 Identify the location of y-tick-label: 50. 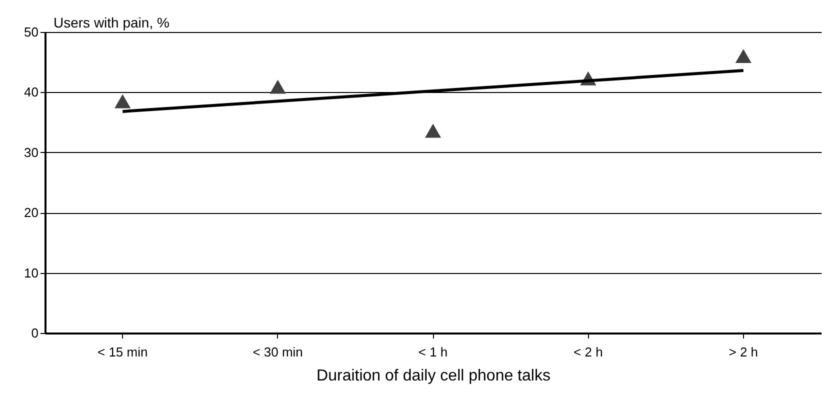
(31, 32).